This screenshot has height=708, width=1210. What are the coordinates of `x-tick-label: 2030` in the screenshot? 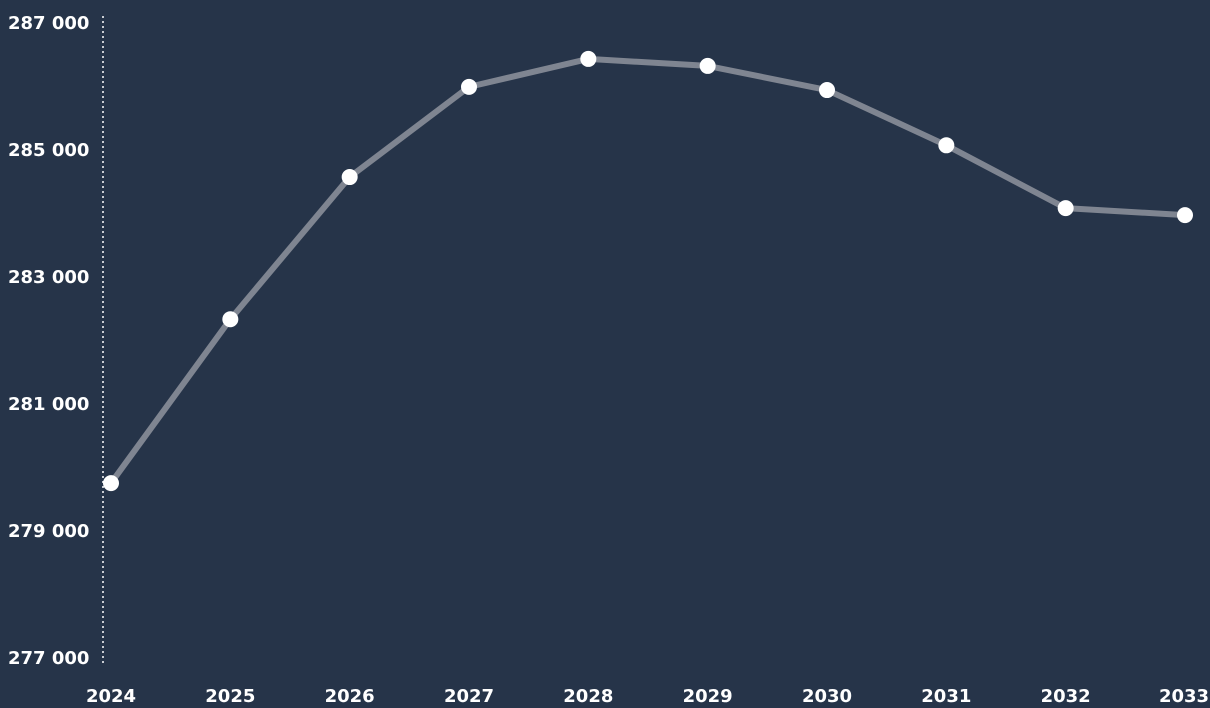 It's located at (827, 696).